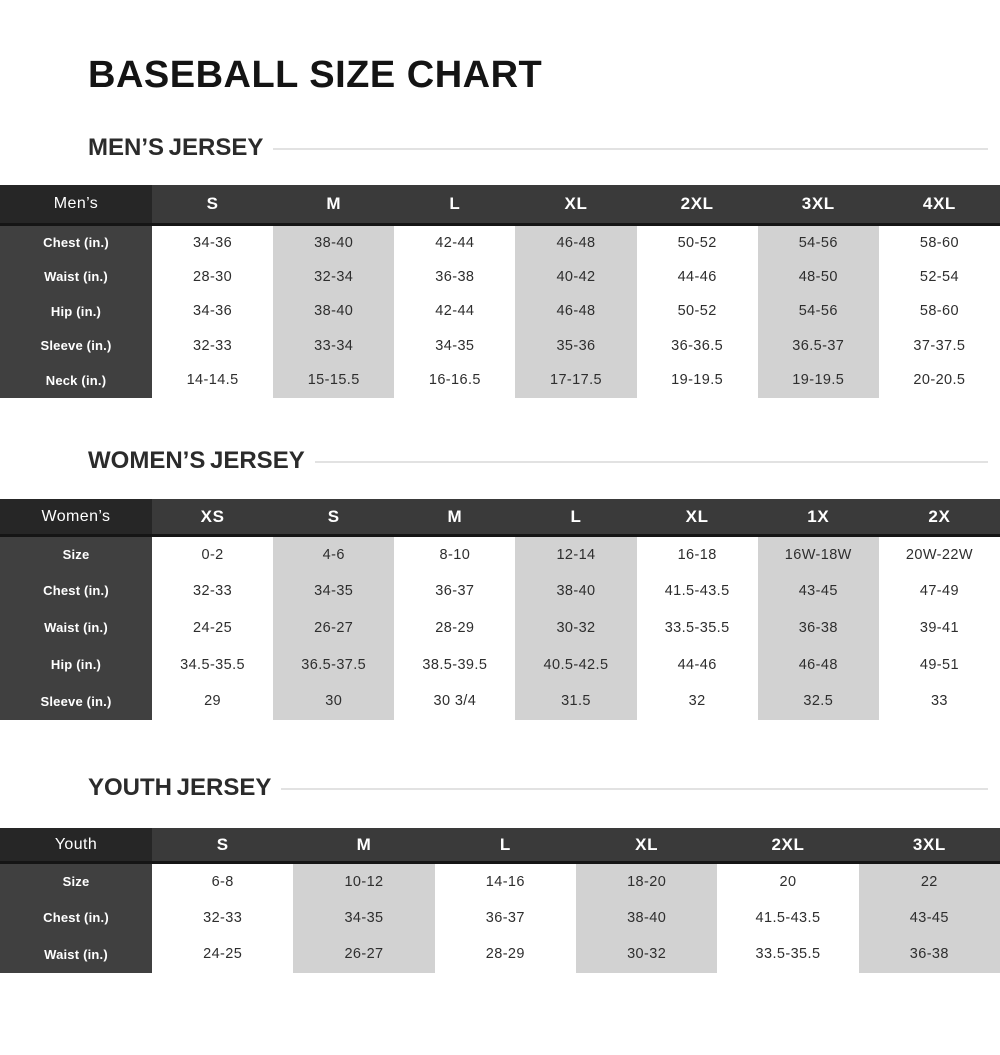 Image resolution: width=1000 pixels, height=1055 pixels. I want to click on size-value-cell: 31.5, so click(576, 701).